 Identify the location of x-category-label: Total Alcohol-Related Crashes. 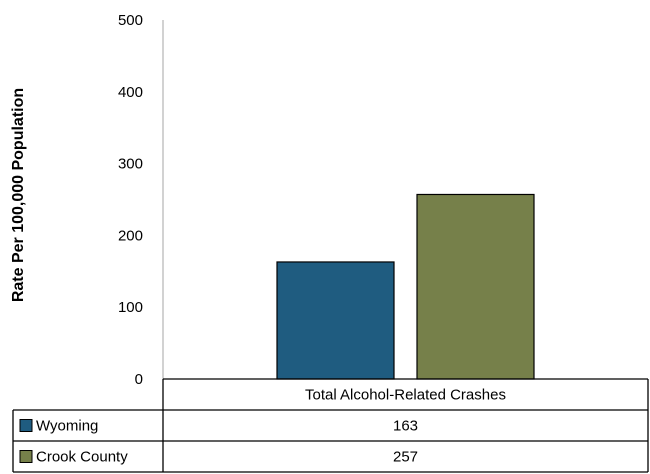
(405, 395).